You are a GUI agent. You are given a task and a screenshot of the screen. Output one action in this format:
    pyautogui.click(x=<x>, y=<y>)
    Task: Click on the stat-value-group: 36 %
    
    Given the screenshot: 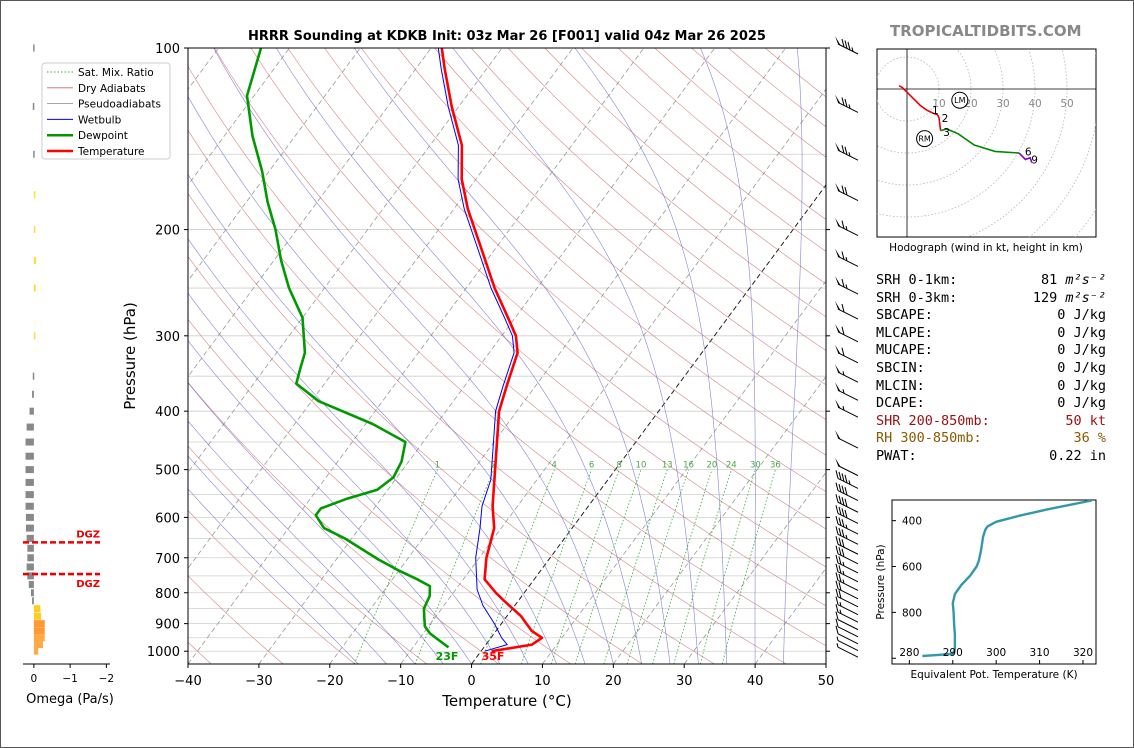 What is the action you would take?
    pyautogui.click(x=1089, y=439)
    